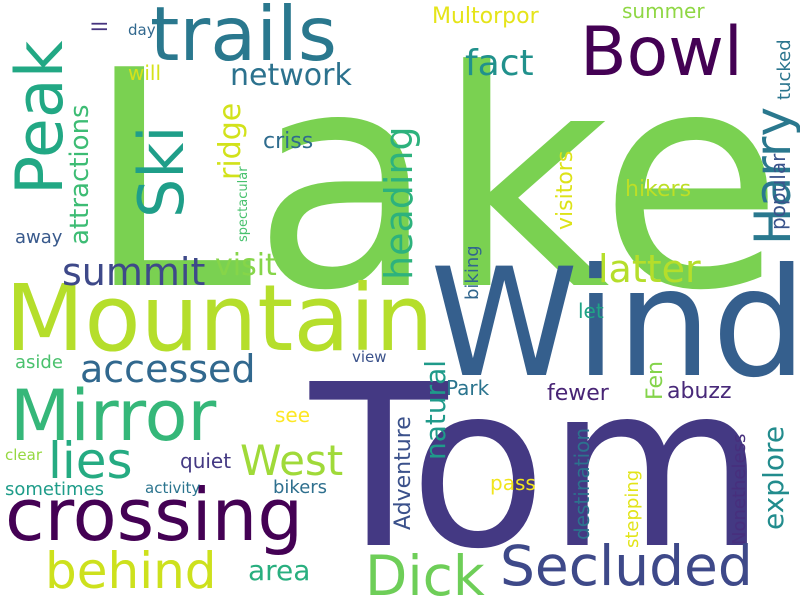  Describe the element at coordinates (591, 311) in the screenshot. I see `word-let: let` at that location.